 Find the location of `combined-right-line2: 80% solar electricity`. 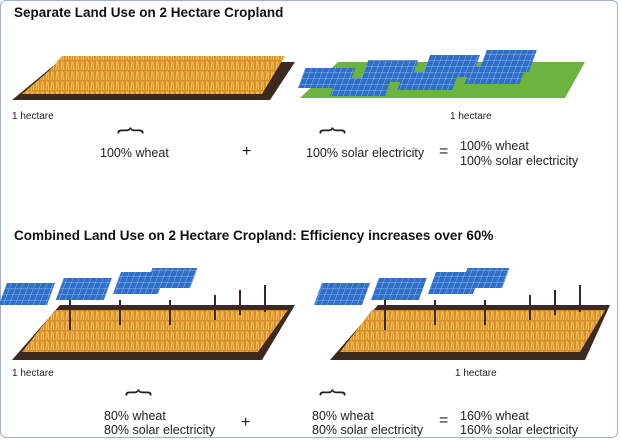

combined-right-line2: 80% solar electricity is located at coordinates (368, 430).